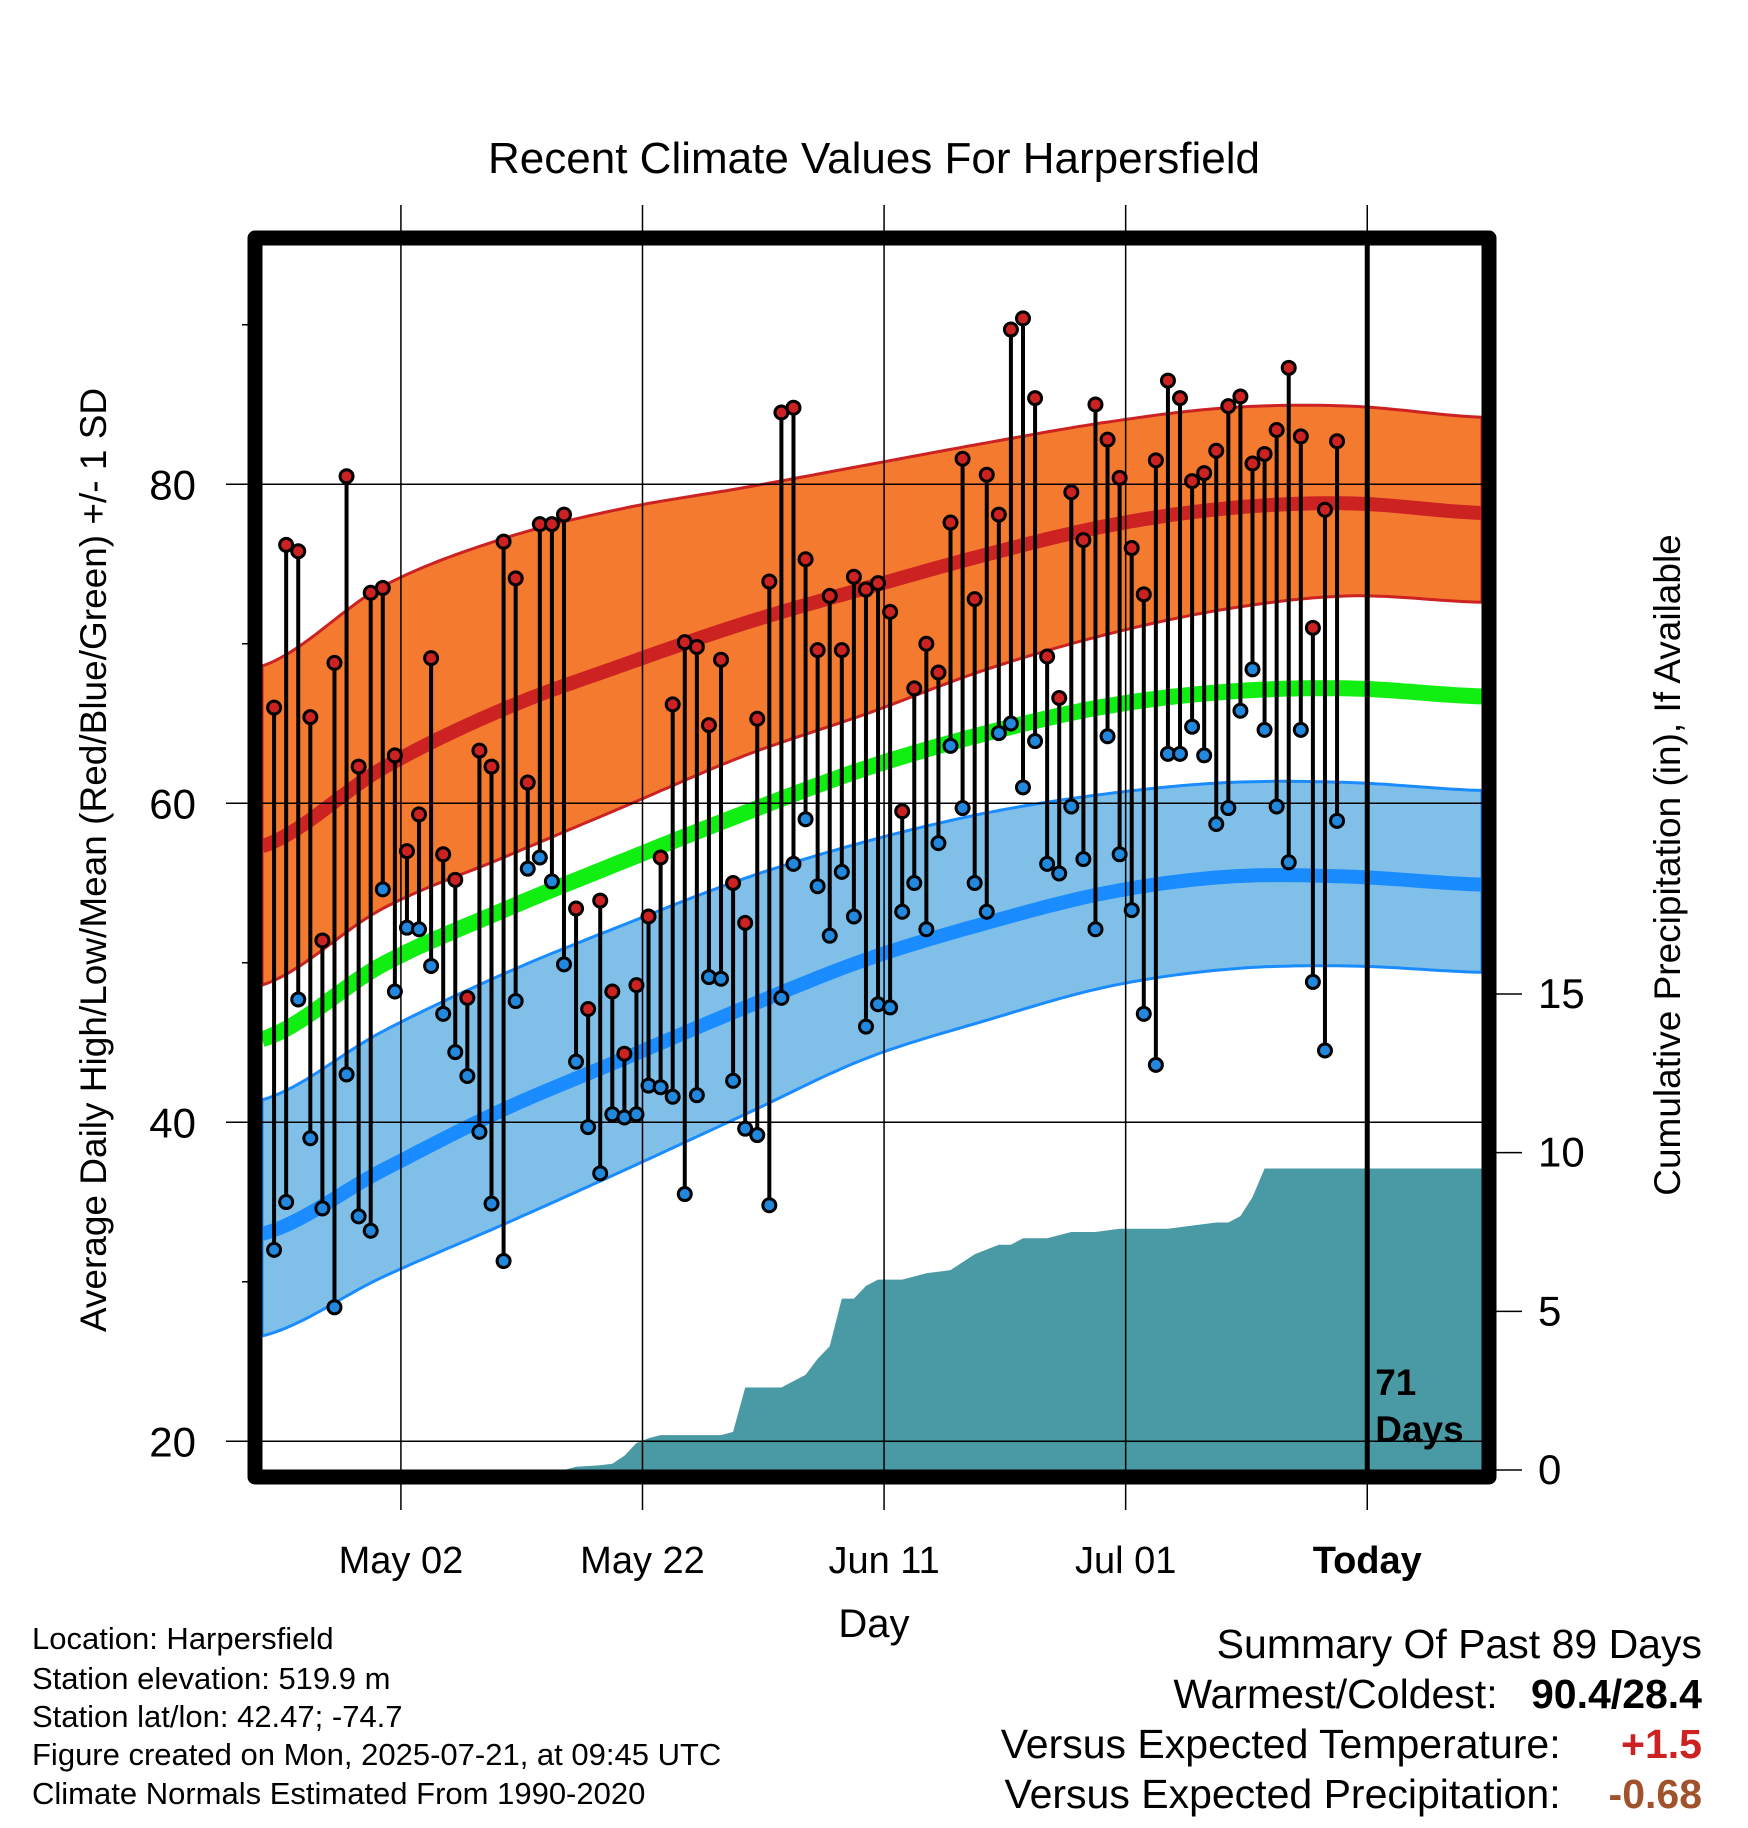  What do you see at coordinates (1561, 993) in the screenshot?
I see `y2-tick-label: 15` at bounding box center [1561, 993].